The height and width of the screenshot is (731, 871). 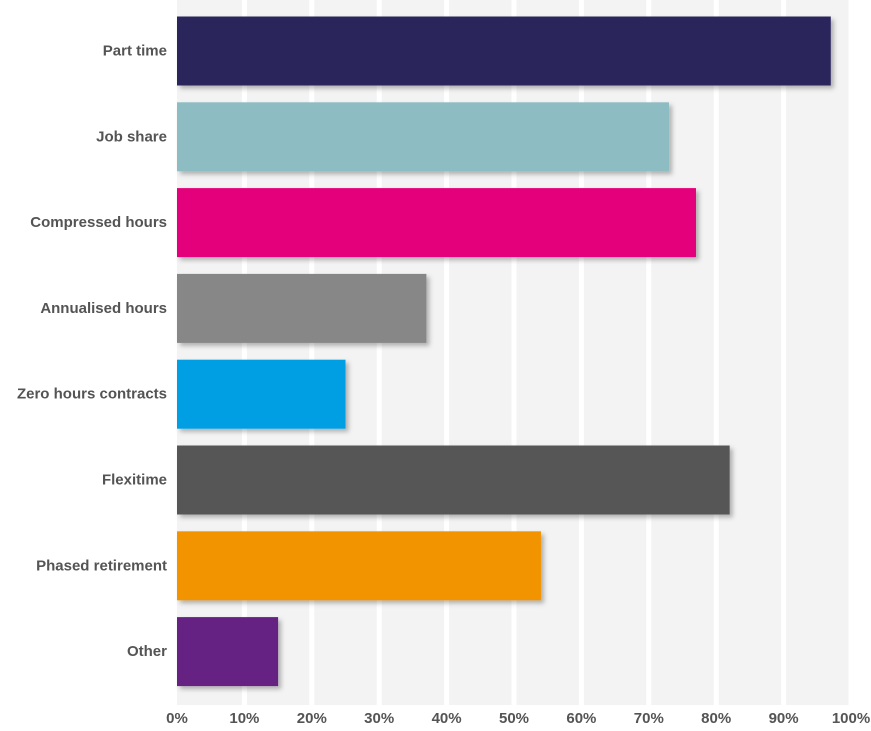 I want to click on x-tick-label-90: 90%, so click(x=784, y=718).